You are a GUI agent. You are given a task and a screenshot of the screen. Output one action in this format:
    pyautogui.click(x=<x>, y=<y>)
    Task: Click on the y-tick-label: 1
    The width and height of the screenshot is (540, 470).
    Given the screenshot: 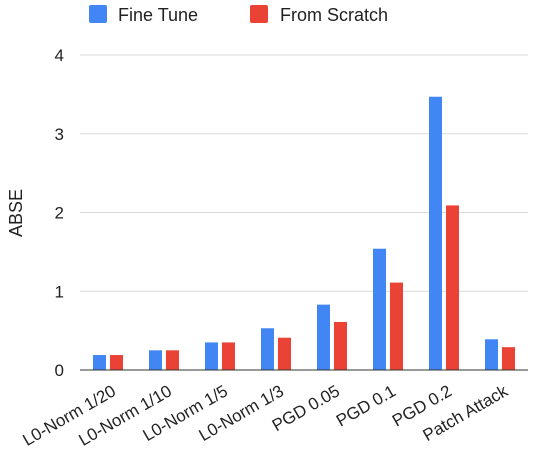 What is the action you would take?
    pyautogui.click(x=59, y=291)
    